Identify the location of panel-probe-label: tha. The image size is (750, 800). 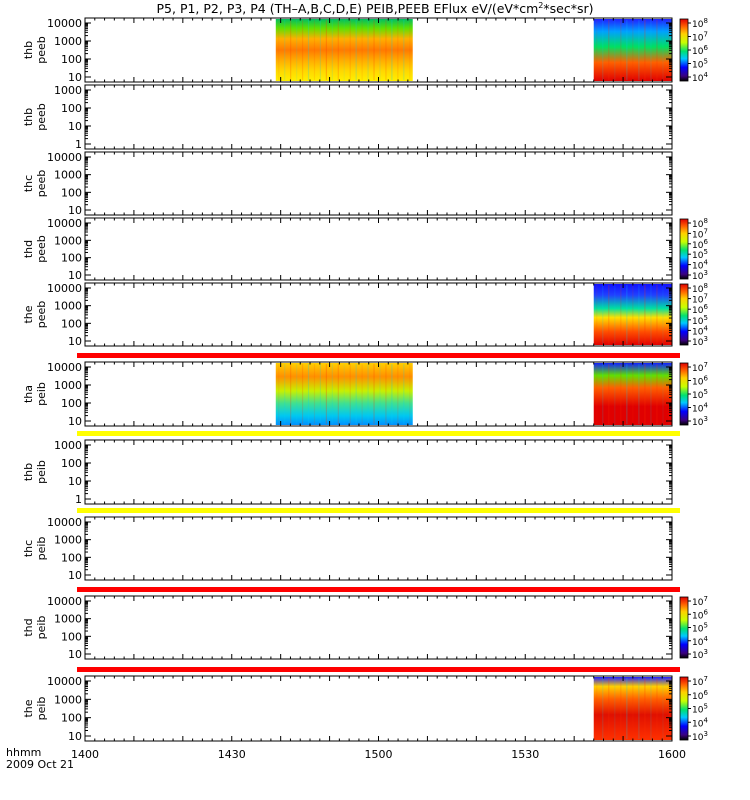
(28, 394).